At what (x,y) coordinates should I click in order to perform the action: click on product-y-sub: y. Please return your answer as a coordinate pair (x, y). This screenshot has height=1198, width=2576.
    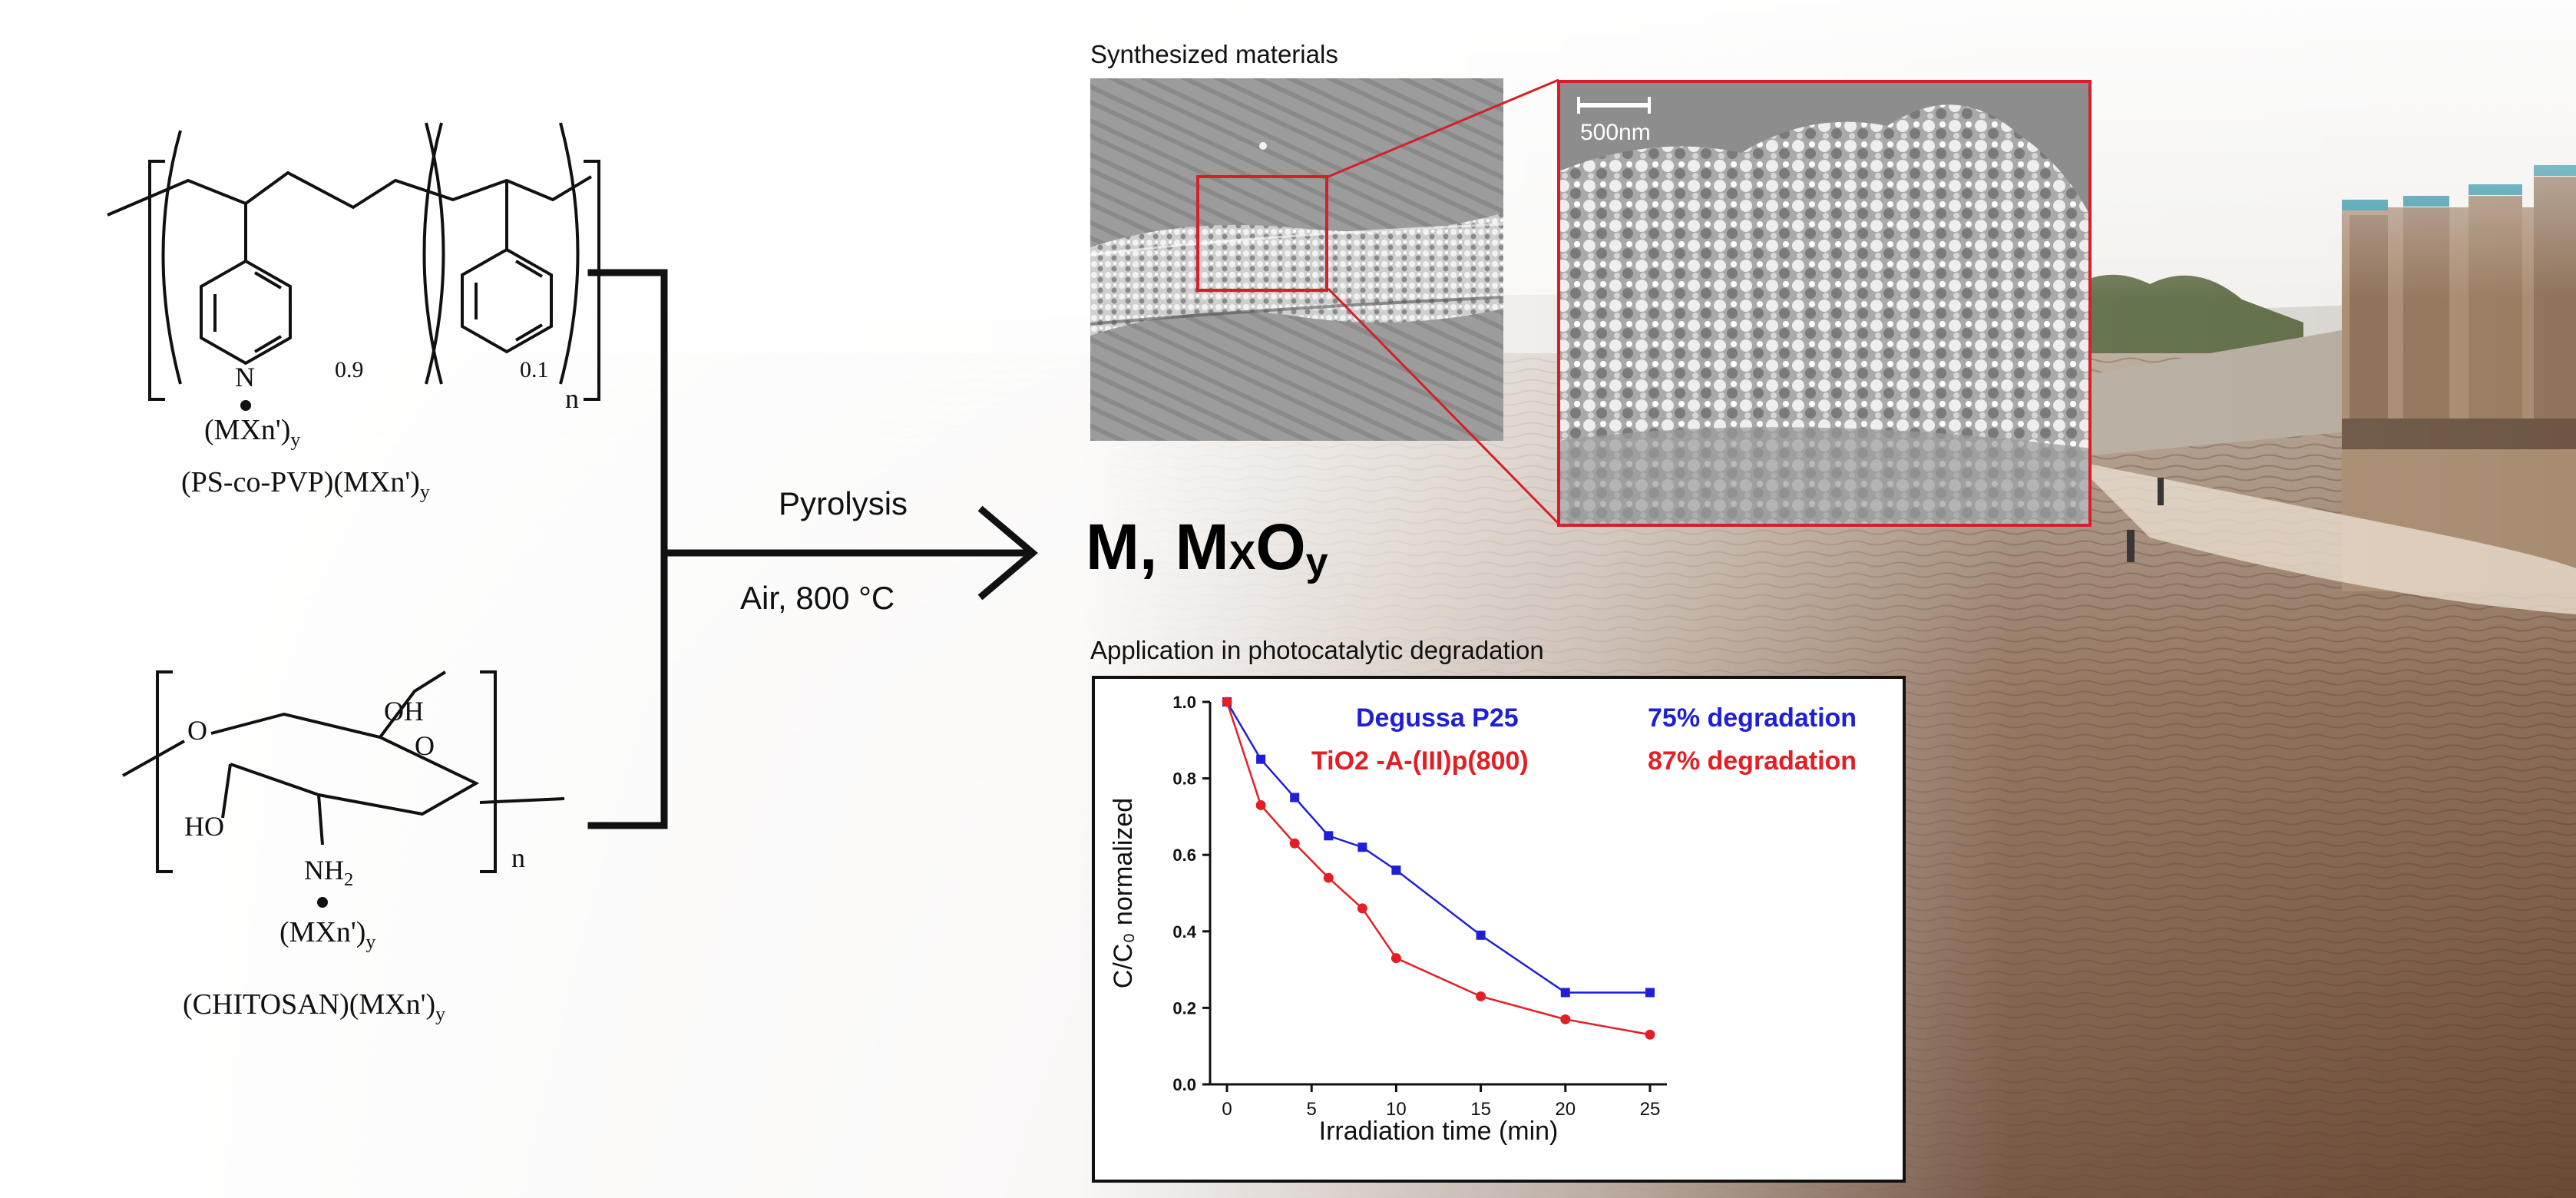
    Looking at the image, I should click on (1316, 561).